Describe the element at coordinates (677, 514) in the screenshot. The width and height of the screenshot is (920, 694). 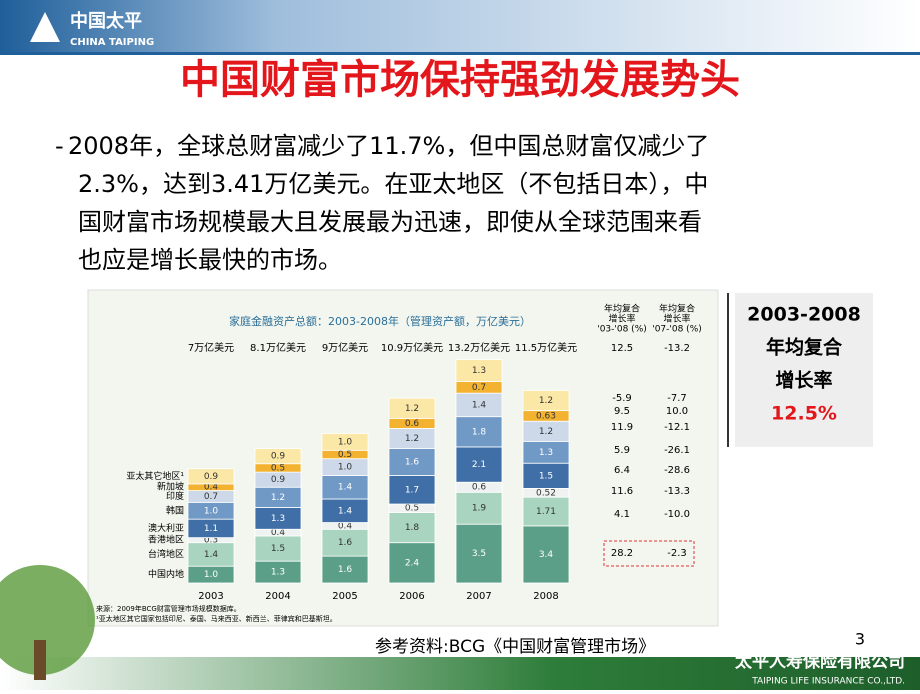
I see `growth-value: -10.0` at that location.